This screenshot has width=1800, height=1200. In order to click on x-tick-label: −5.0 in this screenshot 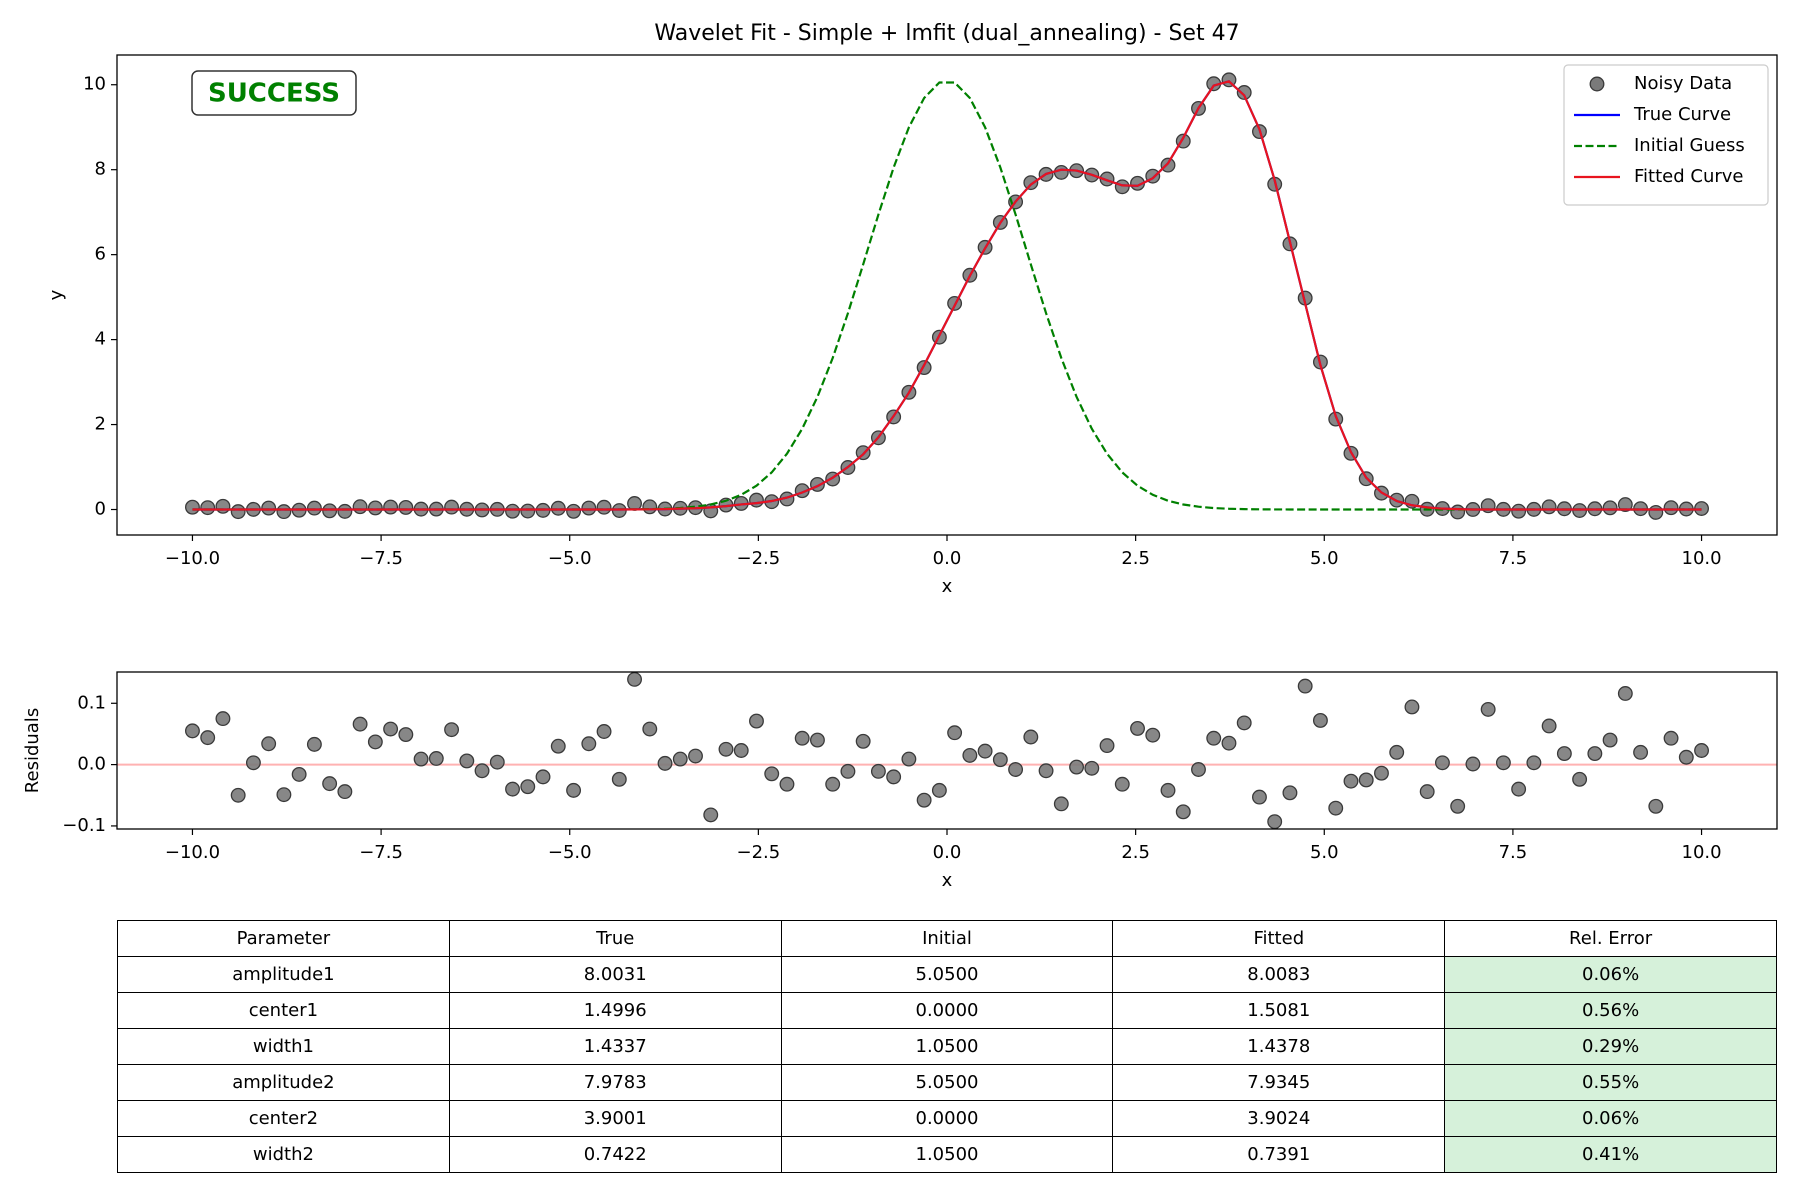, I will do `click(570, 558)`.